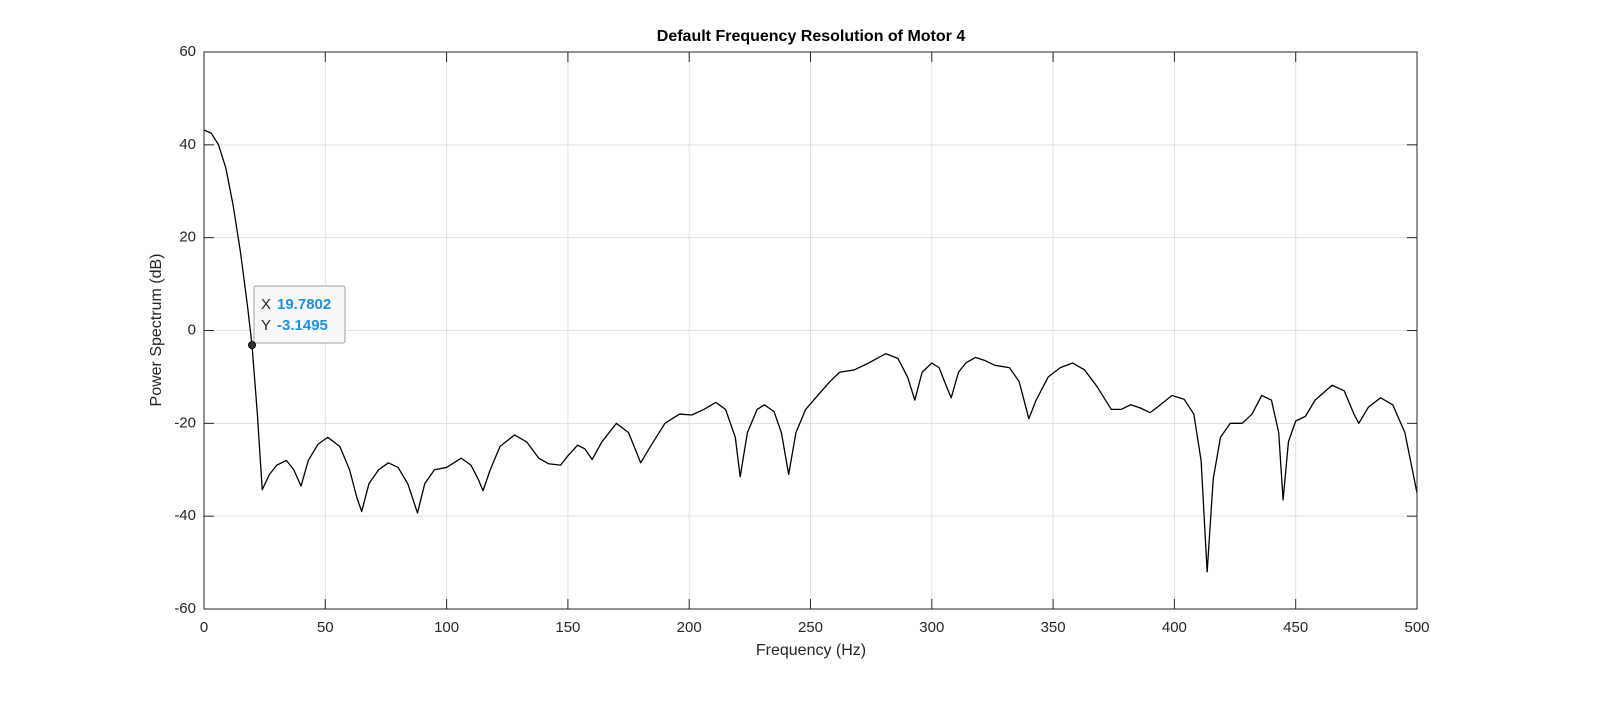  I want to click on y-tick-label: 20, so click(187, 237).